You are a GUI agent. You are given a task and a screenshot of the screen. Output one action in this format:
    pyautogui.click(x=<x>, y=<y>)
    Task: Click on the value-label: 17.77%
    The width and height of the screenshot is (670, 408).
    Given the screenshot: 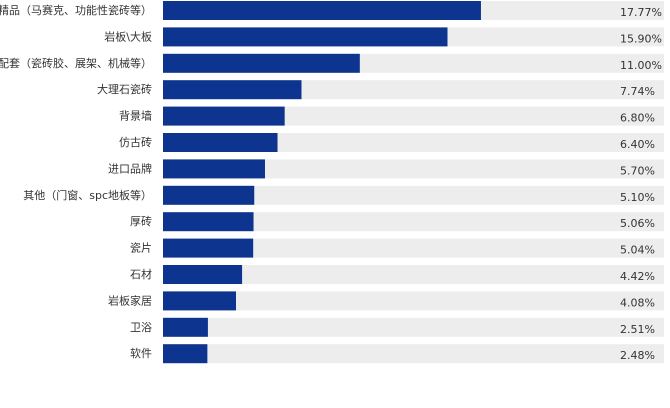 What is the action you would take?
    pyautogui.click(x=641, y=12)
    